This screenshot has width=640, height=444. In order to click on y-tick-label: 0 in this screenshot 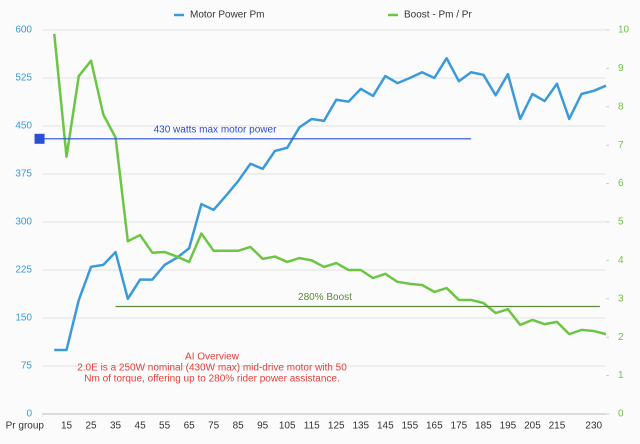, I will do `click(29, 414)`.